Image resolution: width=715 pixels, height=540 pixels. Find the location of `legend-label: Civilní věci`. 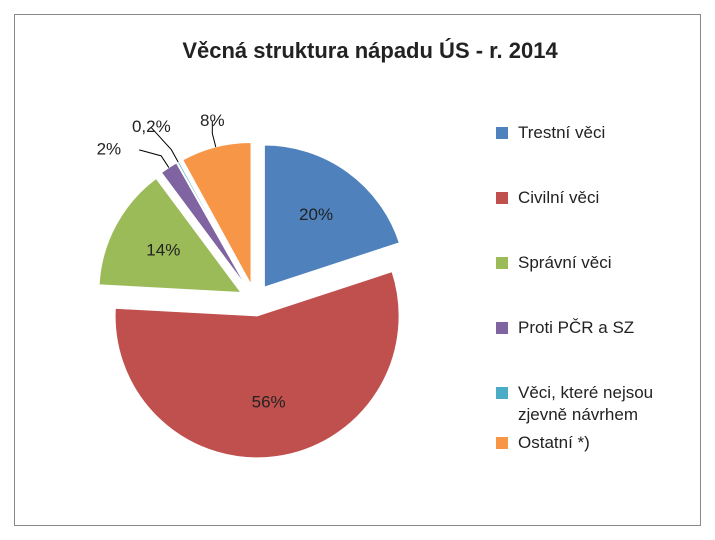

legend-label: Civilní věci is located at coordinates (559, 197).